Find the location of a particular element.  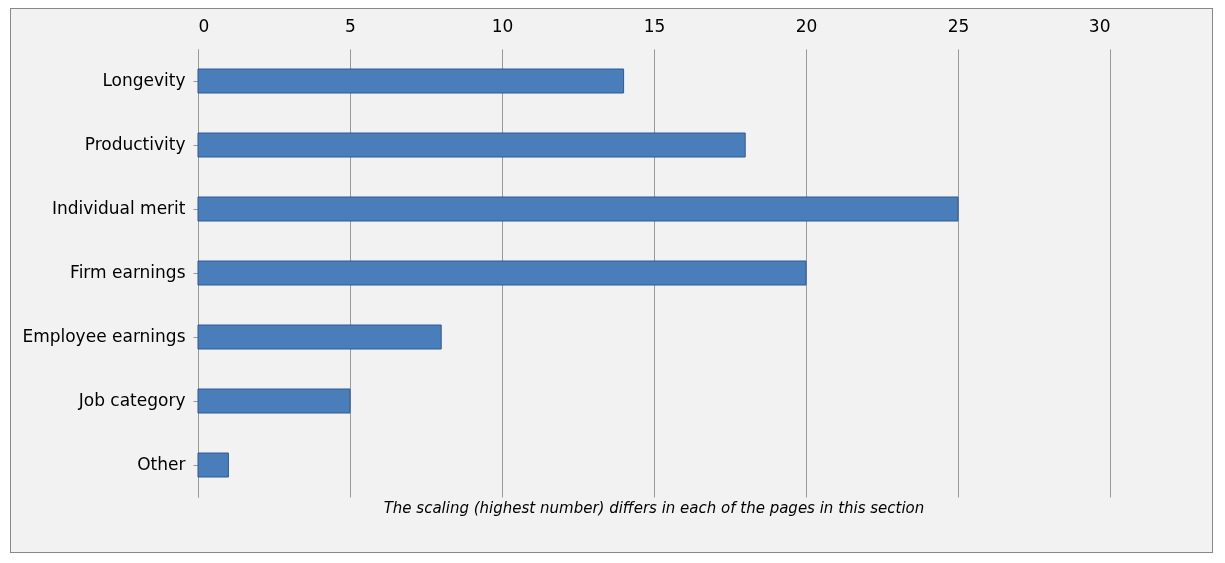

y-tick-label: Firm earnings is located at coordinates (128, 272).